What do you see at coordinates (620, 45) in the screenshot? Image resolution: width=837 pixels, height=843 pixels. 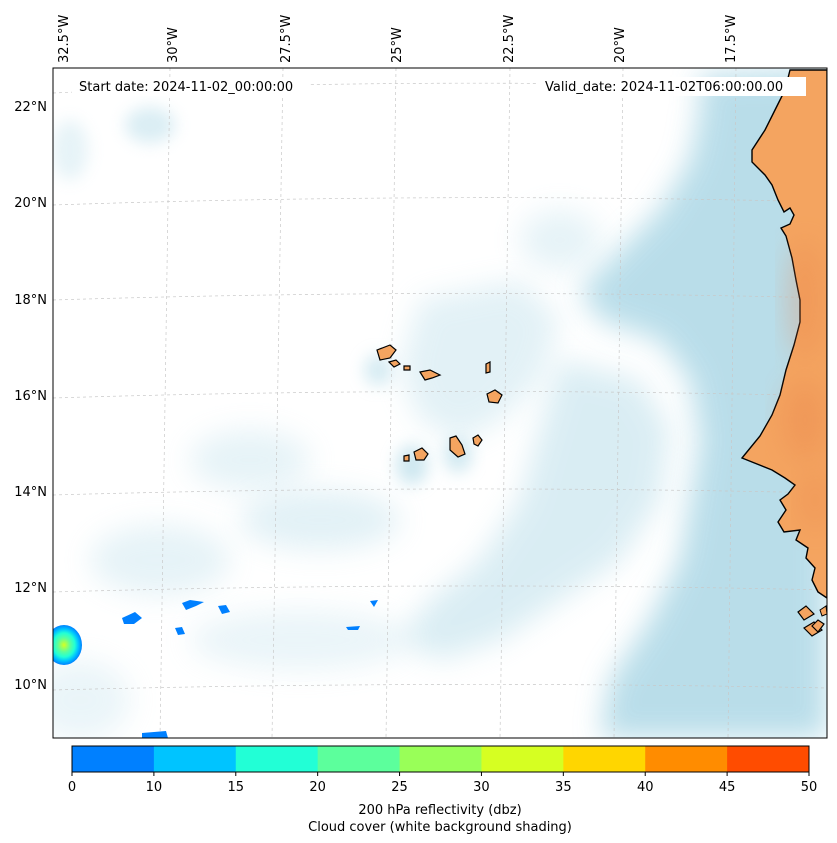 I see `lon-label: 20°W` at bounding box center [620, 45].